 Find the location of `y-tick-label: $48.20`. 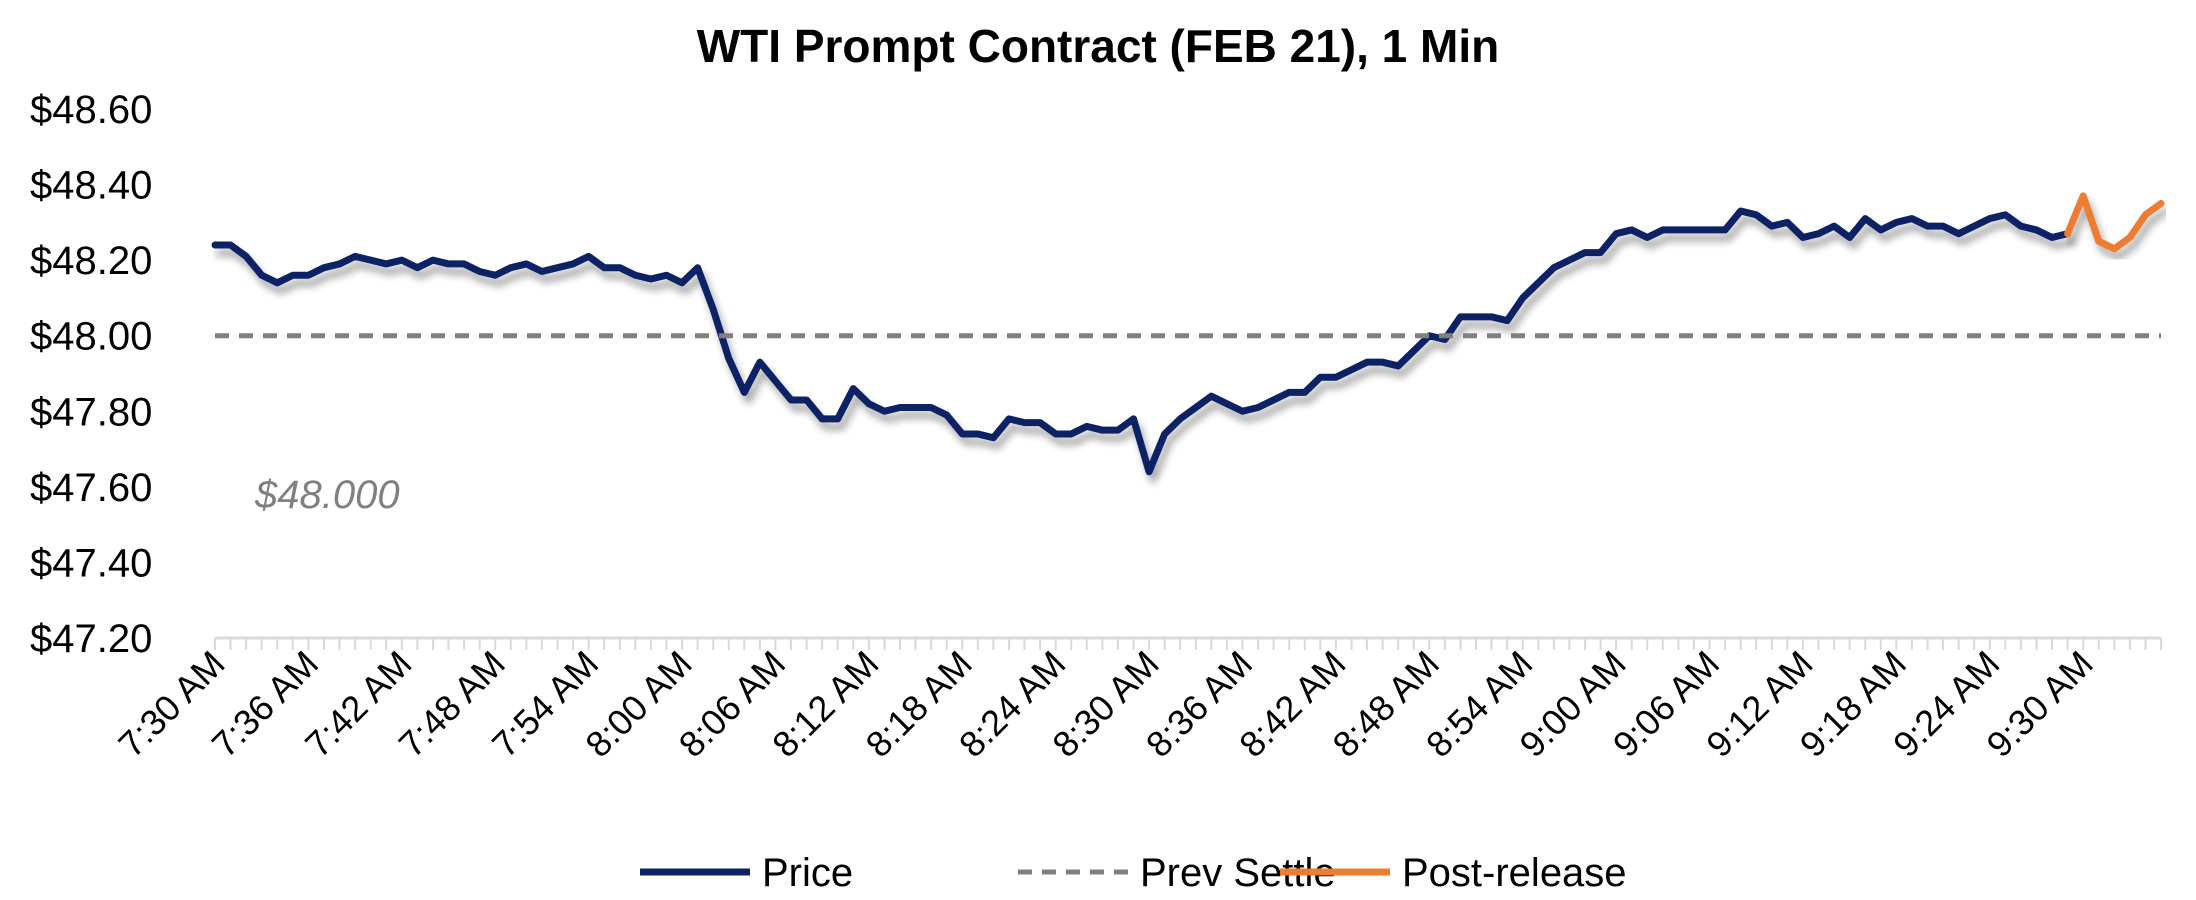

y-tick-label: $48.20 is located at coordinates (91, 261).